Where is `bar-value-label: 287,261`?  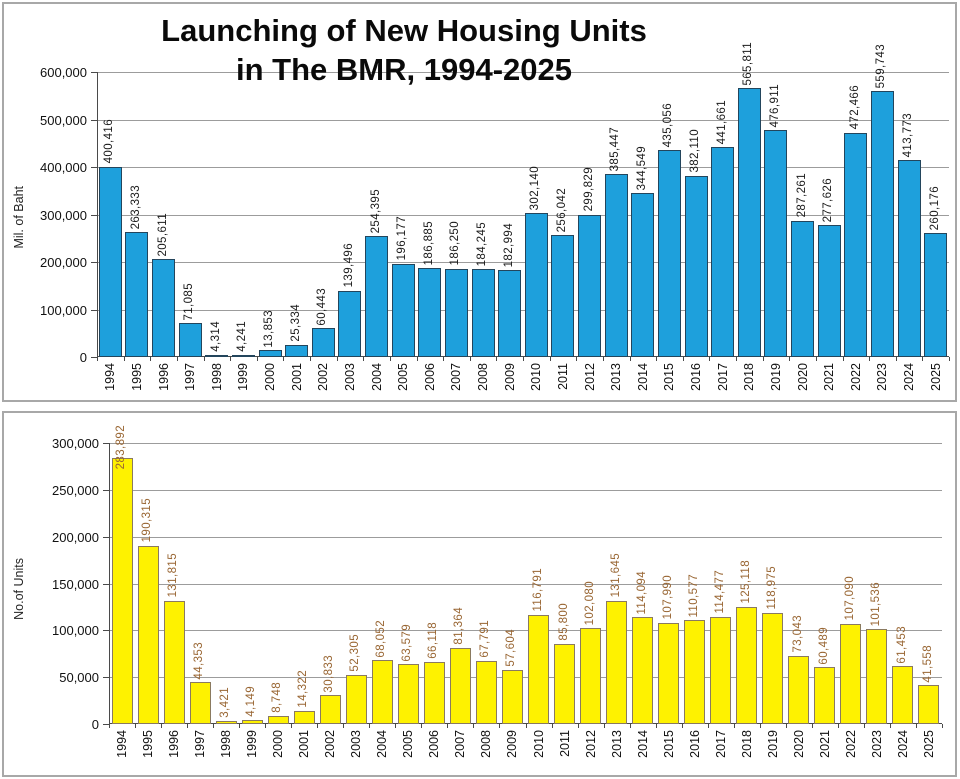
bar-value-label: 287,261 is located at coordinates (801, 195).